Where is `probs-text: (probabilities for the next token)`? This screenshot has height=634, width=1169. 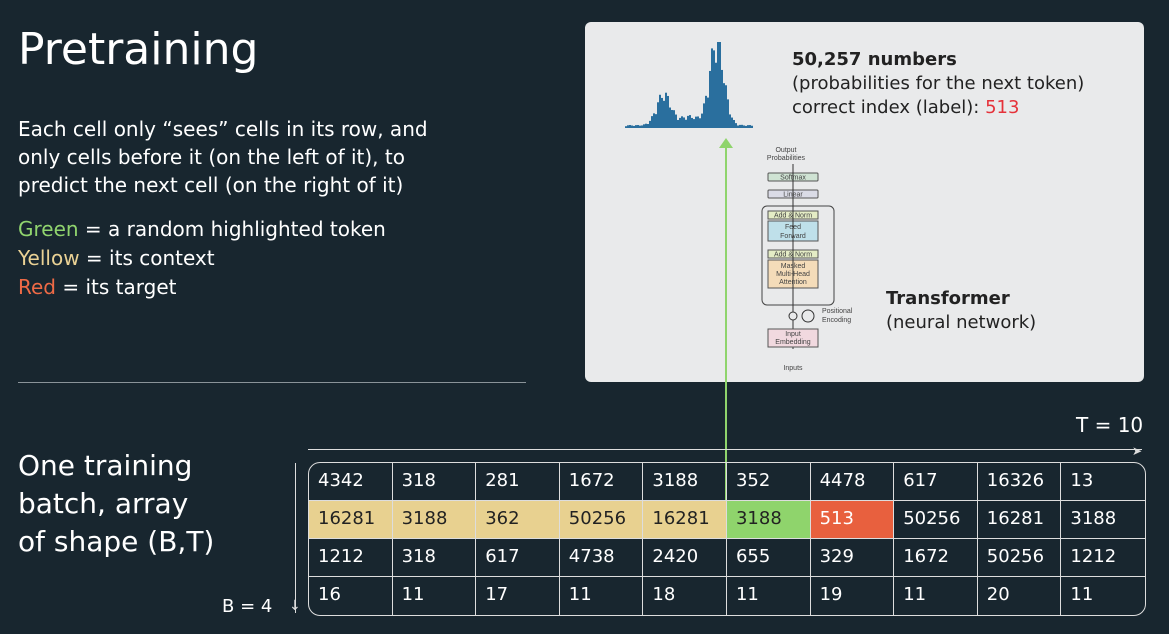 probs-text: (probabilities for the next token) is located at coordinates (938, 83).